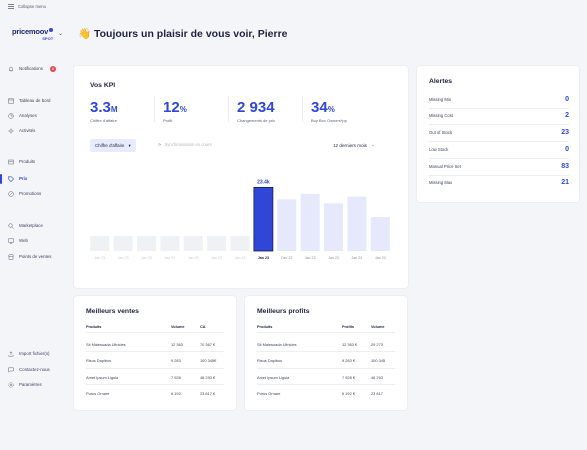 The image size is (587, 450). I want to click on products-icon, so click(10, 161).